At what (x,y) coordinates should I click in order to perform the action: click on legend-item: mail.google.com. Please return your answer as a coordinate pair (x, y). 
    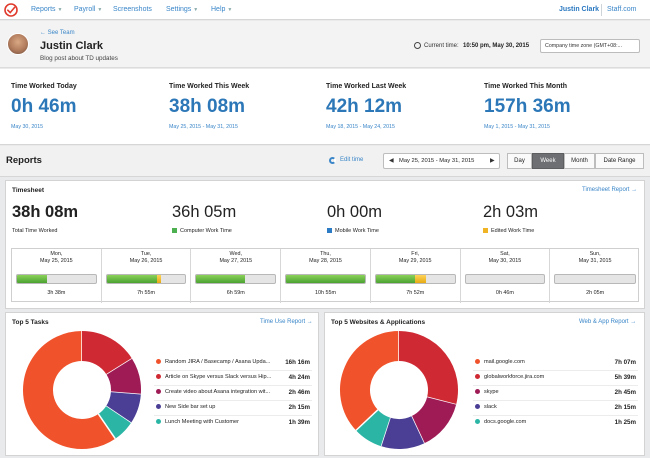
    Looking at the image, I should click on (500, 362).